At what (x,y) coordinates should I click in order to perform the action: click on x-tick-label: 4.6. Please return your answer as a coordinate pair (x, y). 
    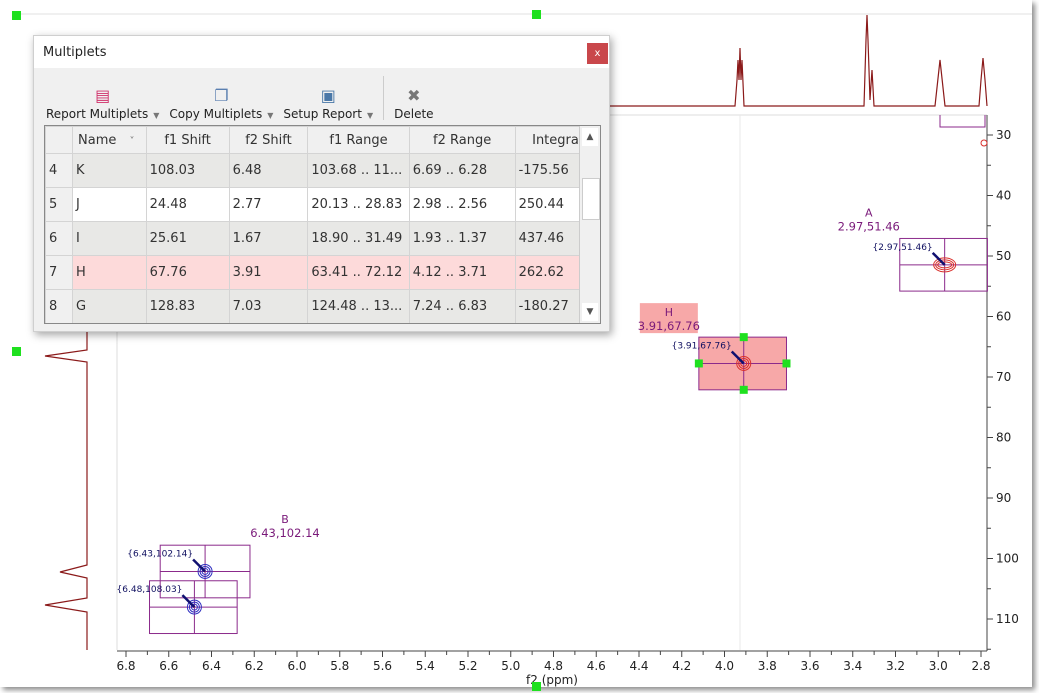
    Looking at the image, I should click on (596, 666).